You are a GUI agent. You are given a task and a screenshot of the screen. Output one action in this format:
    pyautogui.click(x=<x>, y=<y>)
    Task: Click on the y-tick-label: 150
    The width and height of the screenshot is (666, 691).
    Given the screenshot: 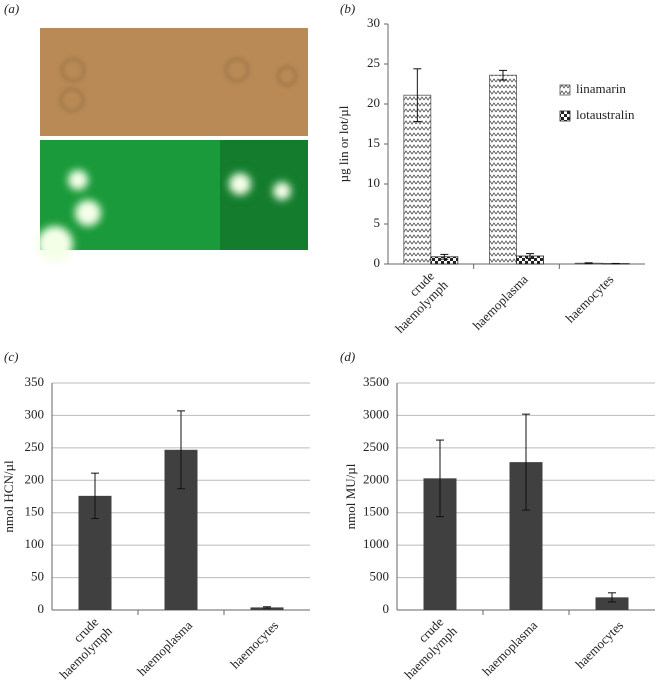 What is the action you would take?
    pyautogui.click(x=35, y=511)
    